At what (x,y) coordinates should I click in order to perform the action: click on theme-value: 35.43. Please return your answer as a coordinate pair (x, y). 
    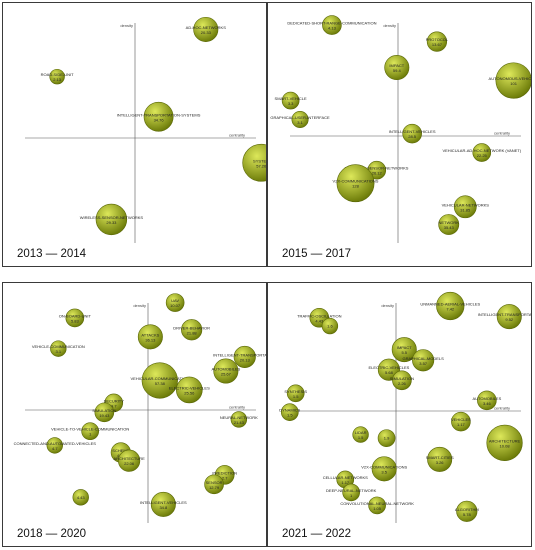
    Looking at the image, I should click on (449, 227).